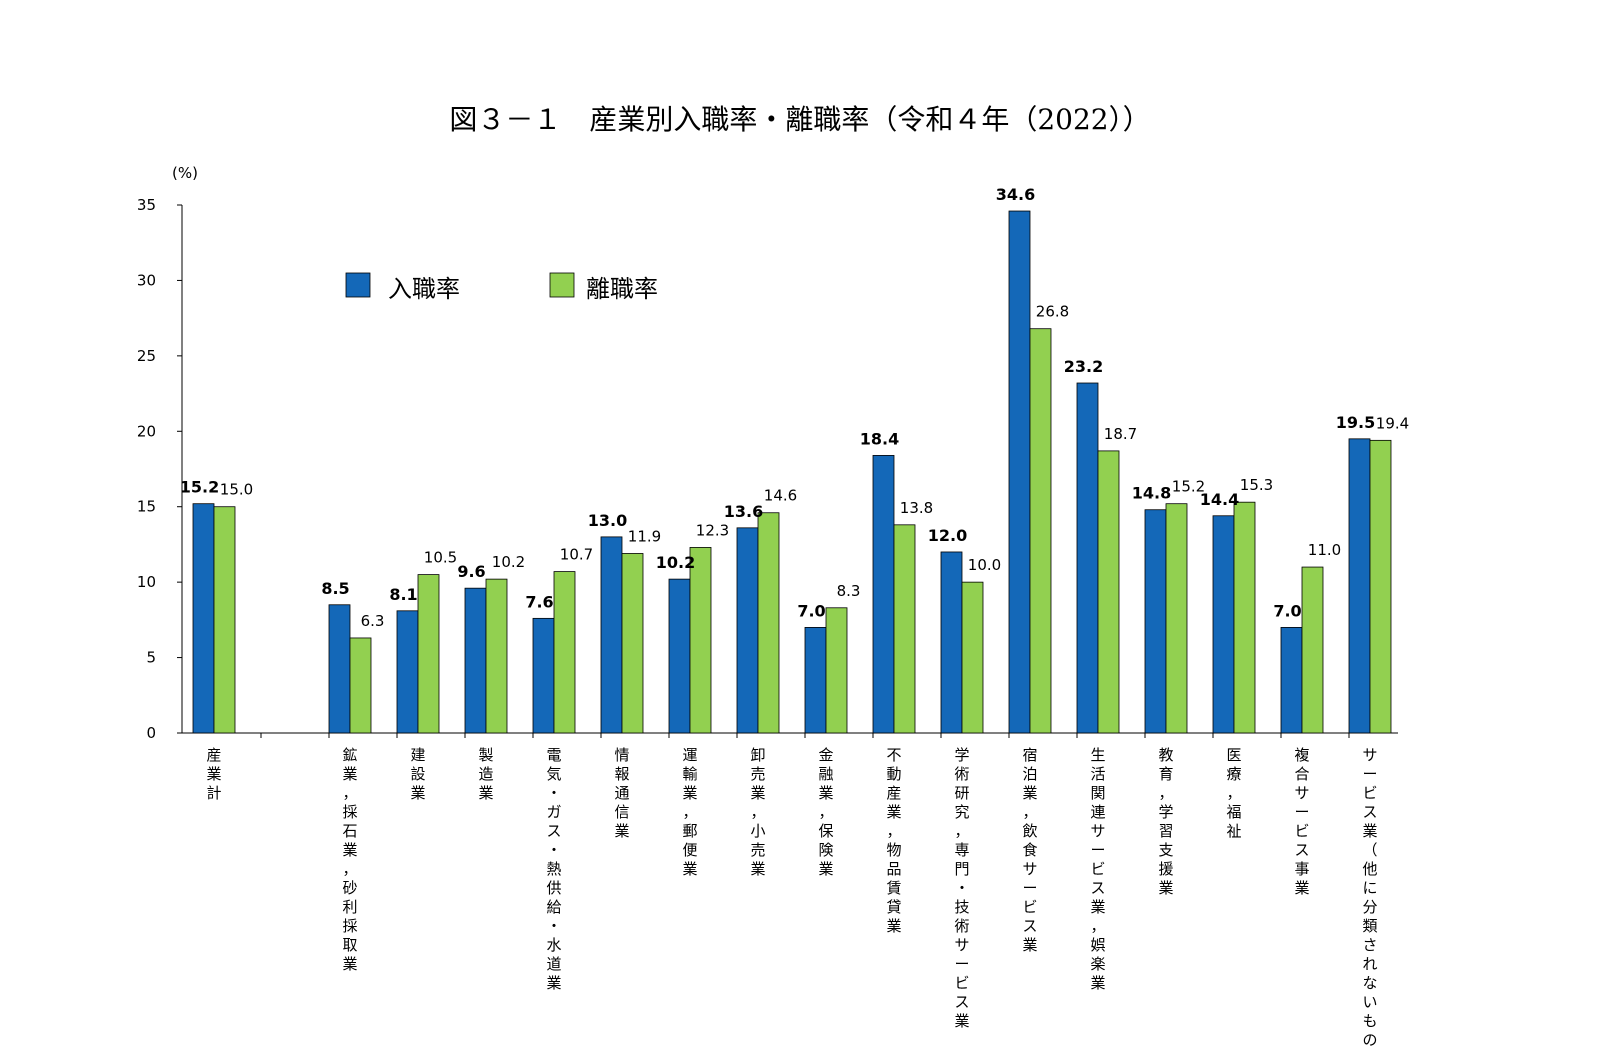  What do you see at coordinates (947, 535) in the screenshot?
I see `value-label-nyushoku: 12.0` at bounding box center [947, 535].